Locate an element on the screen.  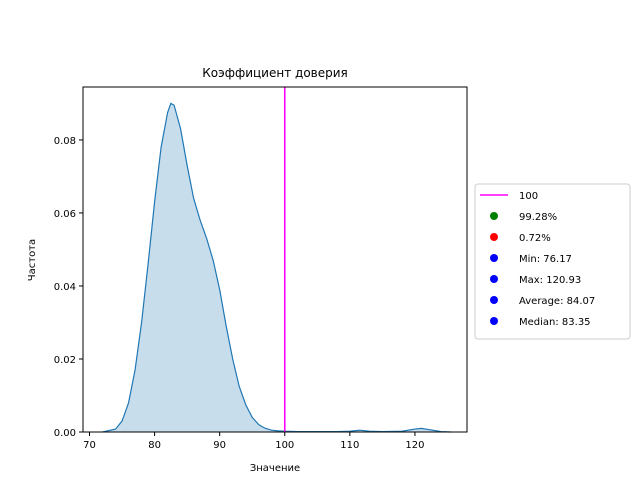
legend-box is located at coordinates (552, 261).